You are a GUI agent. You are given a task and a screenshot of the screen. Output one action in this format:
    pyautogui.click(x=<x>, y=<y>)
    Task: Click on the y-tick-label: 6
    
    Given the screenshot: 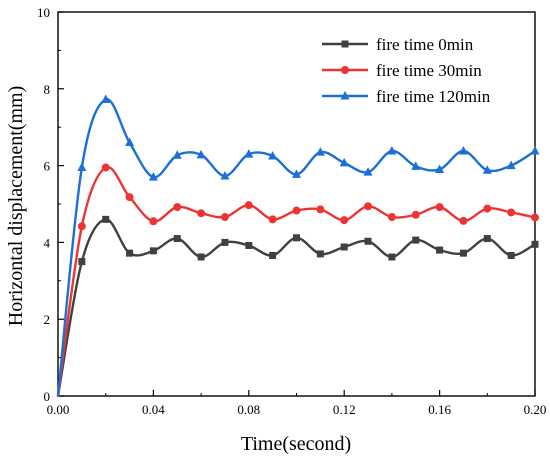 What is the action you would take?
    pyautogui.click(x=47, y=166)
    